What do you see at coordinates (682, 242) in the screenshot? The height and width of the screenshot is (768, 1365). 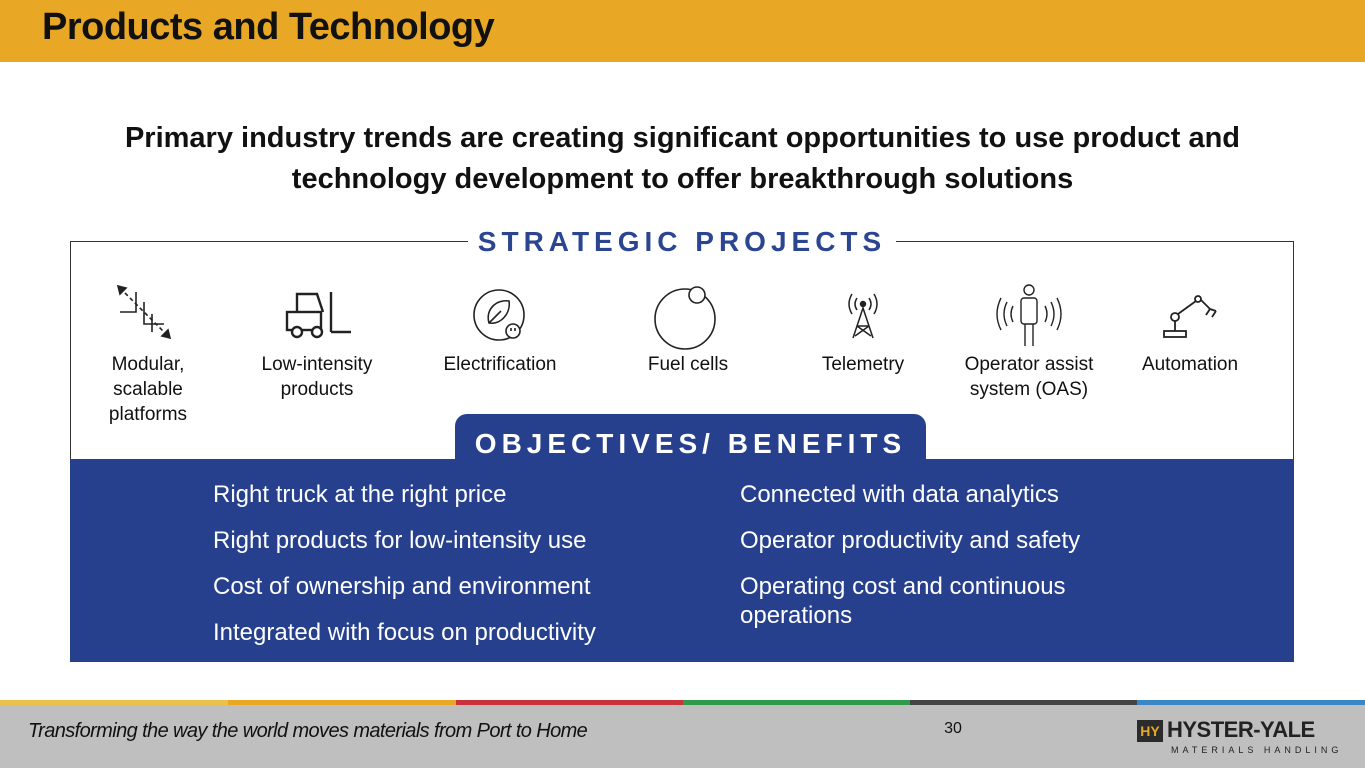 I see `strategic-projects-title: STRATEGIC PROJECTS` at bounding box center [682, 242].